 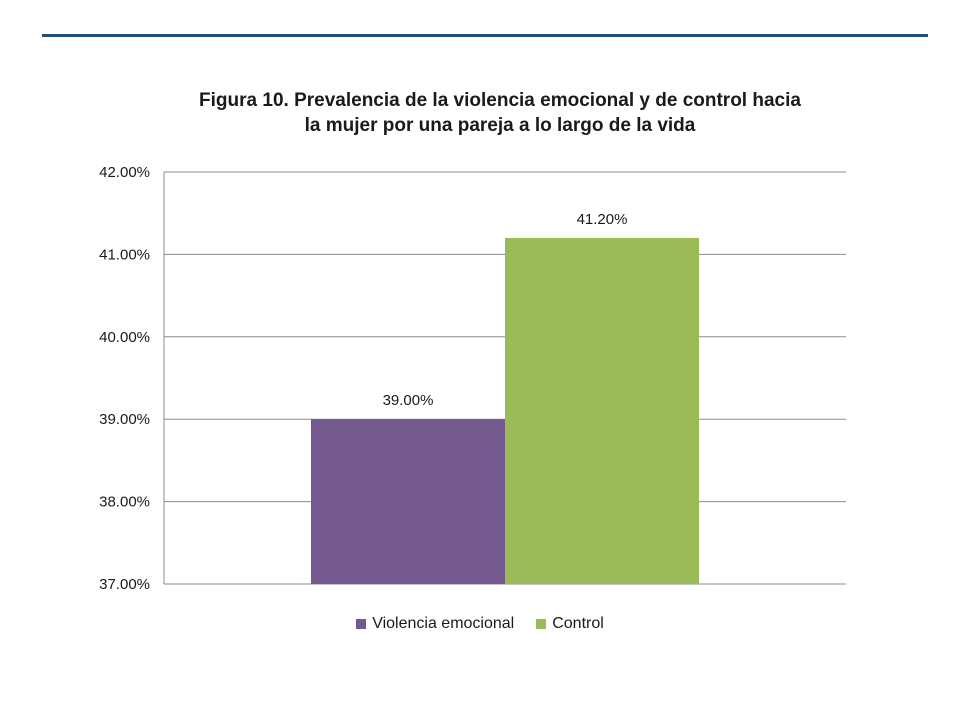 I want to click on bar-control, so click(x=602, y=411).